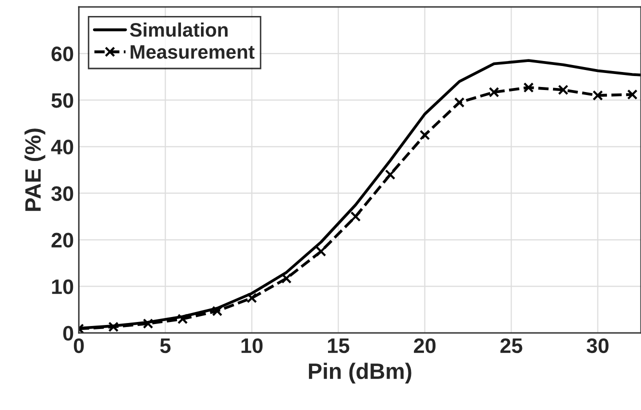  What do you see at coordinates (63, 286) in the screenshot?
I see `y-tick-label: 10` at bounding box center [63, 286].